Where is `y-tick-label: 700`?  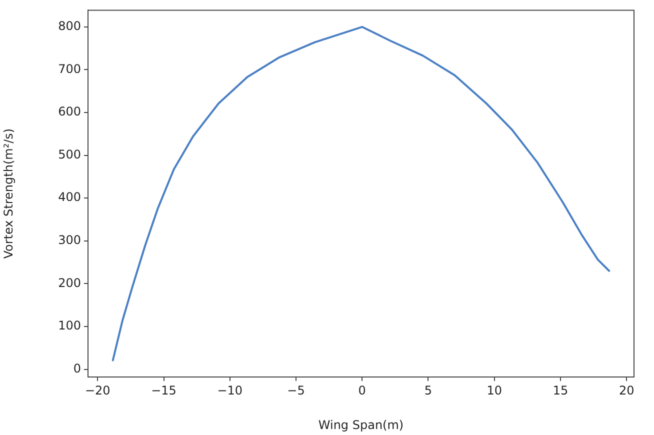
y-tick-label: 700 is located at coordinates (69, 69).